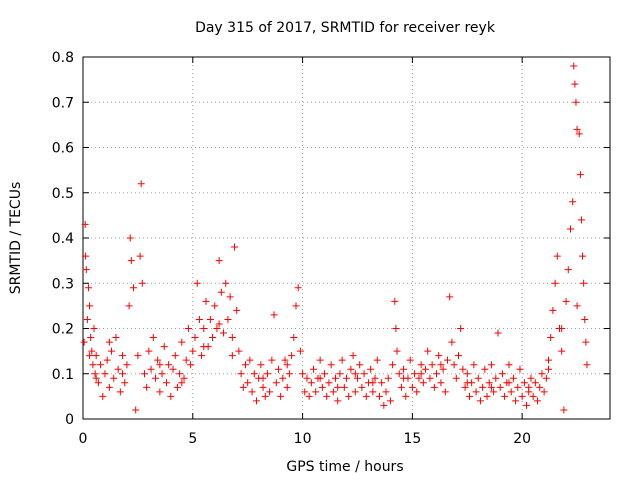 The image size is (640, 480). What do you see at coordinates (522, 439) in the screenshot?
I see `x-tick-label: 20` at bounding box center [522, 439].